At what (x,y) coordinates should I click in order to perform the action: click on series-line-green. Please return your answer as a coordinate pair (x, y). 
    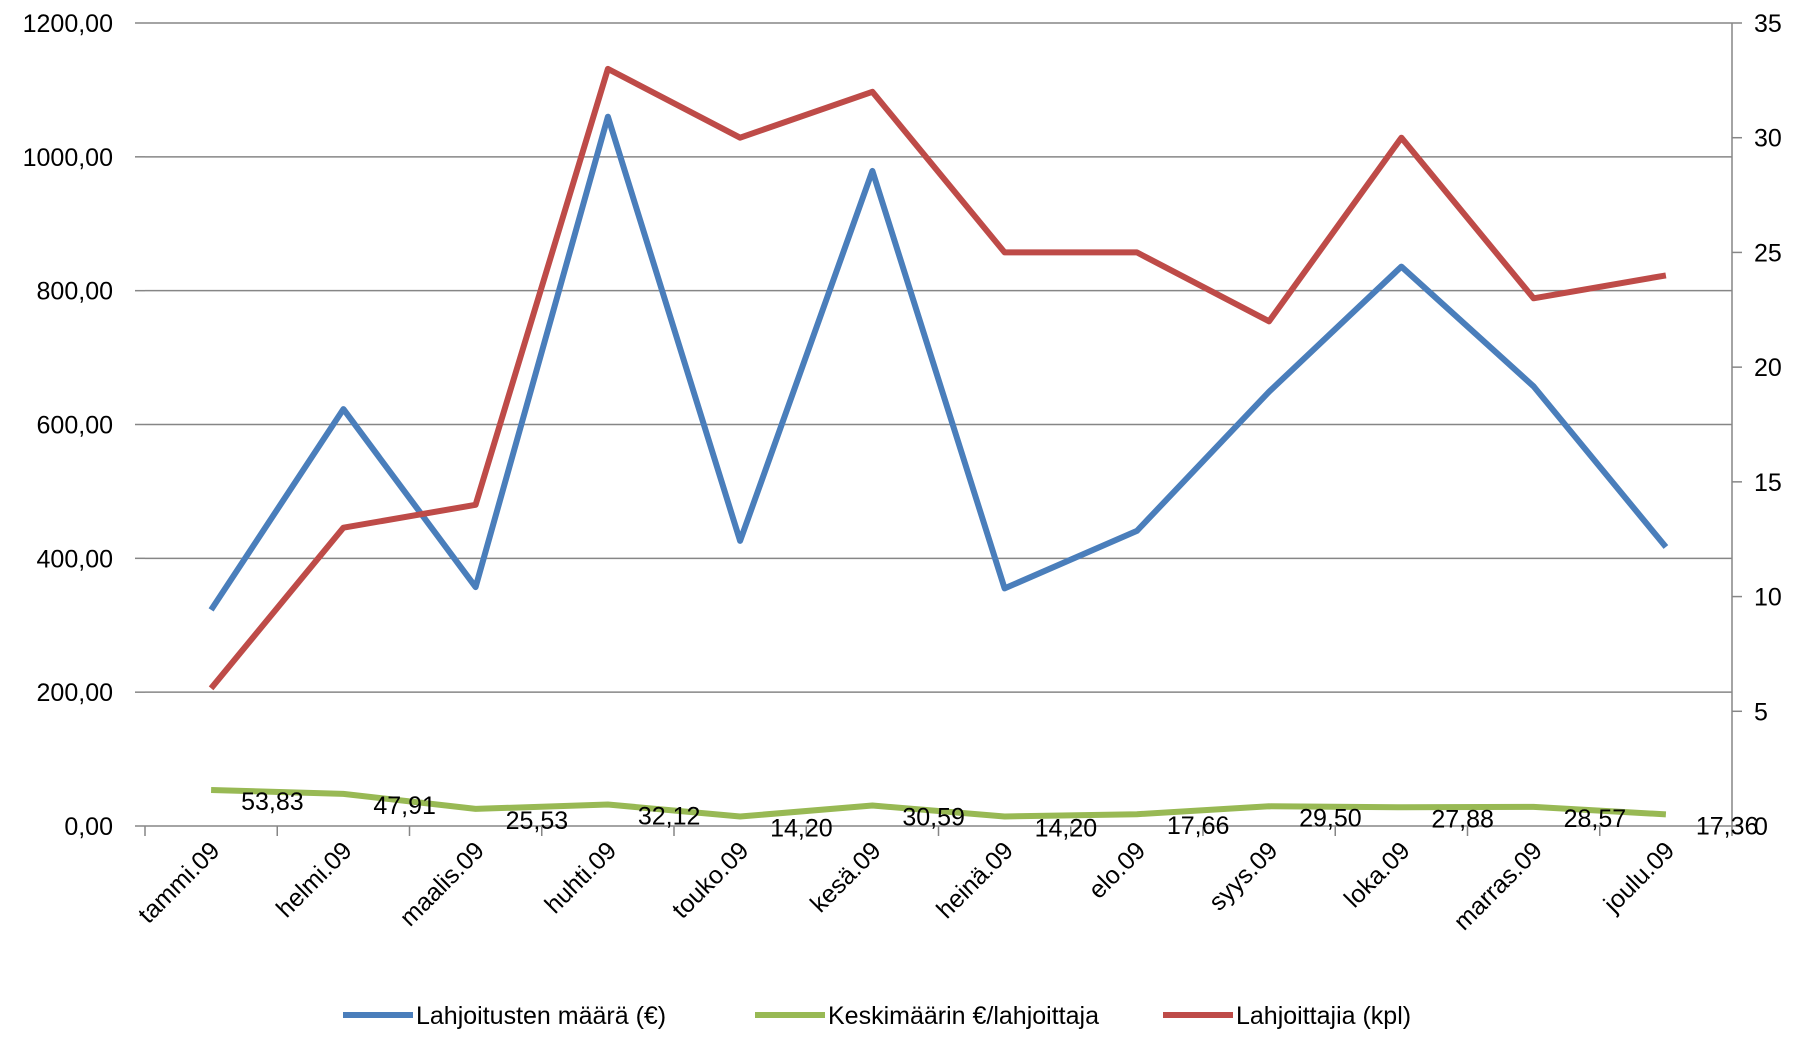
    Looking at the image, I should click on (939, 803).